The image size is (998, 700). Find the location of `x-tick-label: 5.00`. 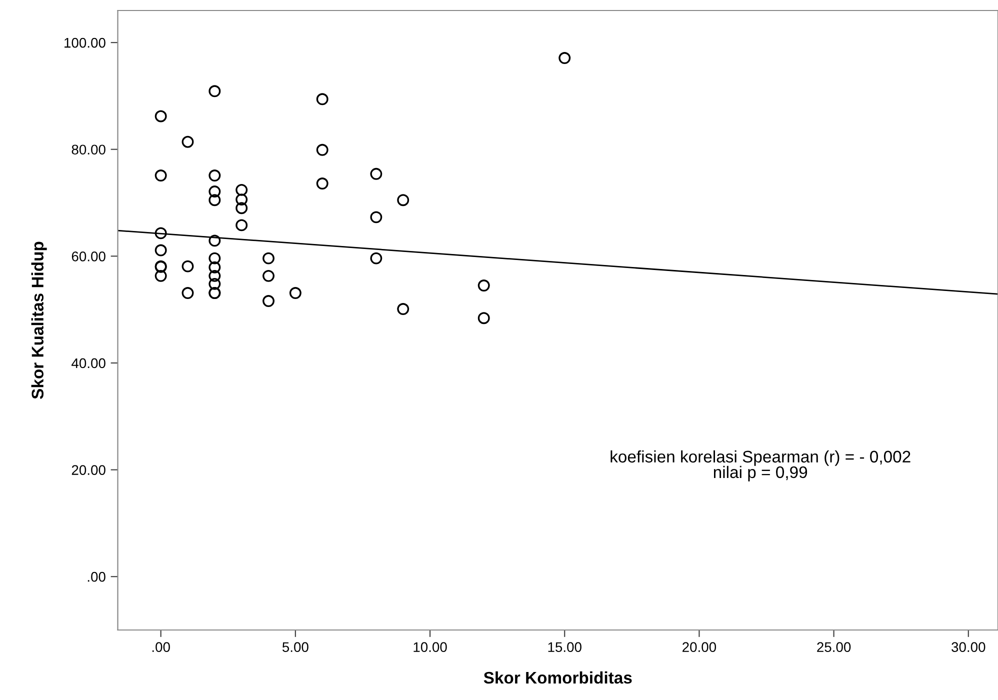

x-tick-label: 5.00 is located at coordinates (295, 647).